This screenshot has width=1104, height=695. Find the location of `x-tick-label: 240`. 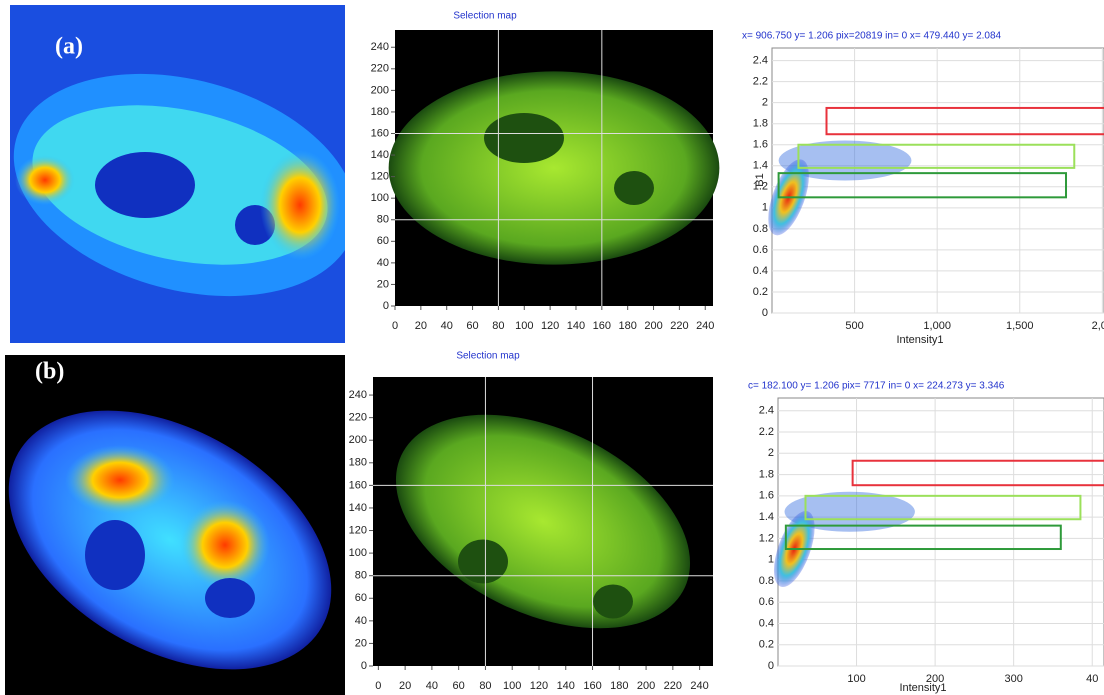

x-tick-label: 240 is located at coordinates (699, 686).